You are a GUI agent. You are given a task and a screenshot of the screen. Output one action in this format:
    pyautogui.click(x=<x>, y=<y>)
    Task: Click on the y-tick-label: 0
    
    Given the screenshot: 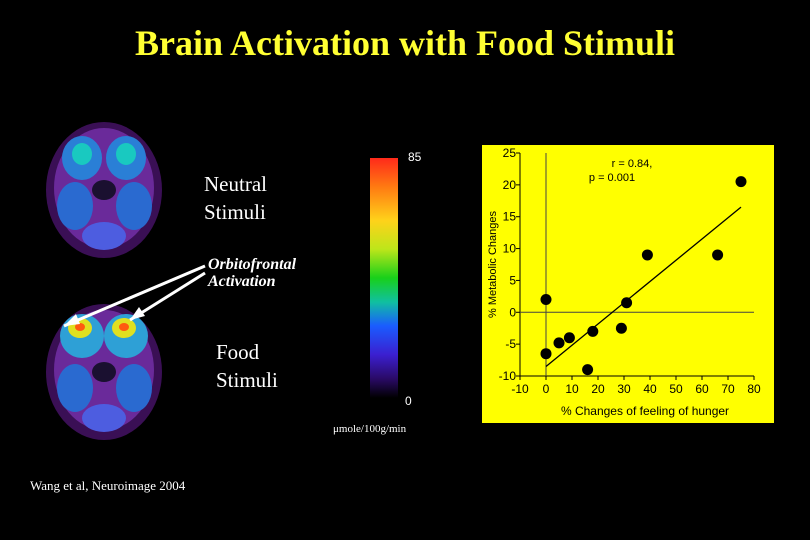 What is the action you would take?
    pyautogui.click(x=512, y=312)
    